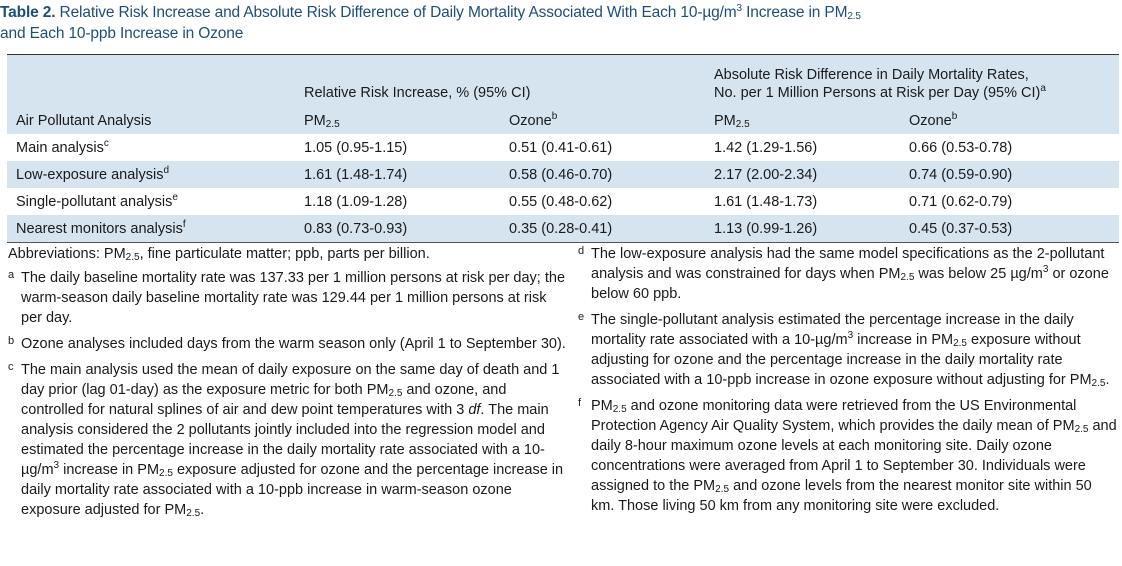 This screenshot has width=1122, height=566. I want to click on caption-line2: and Each 10-ppb Increase in Ozone, so click(122, 33).